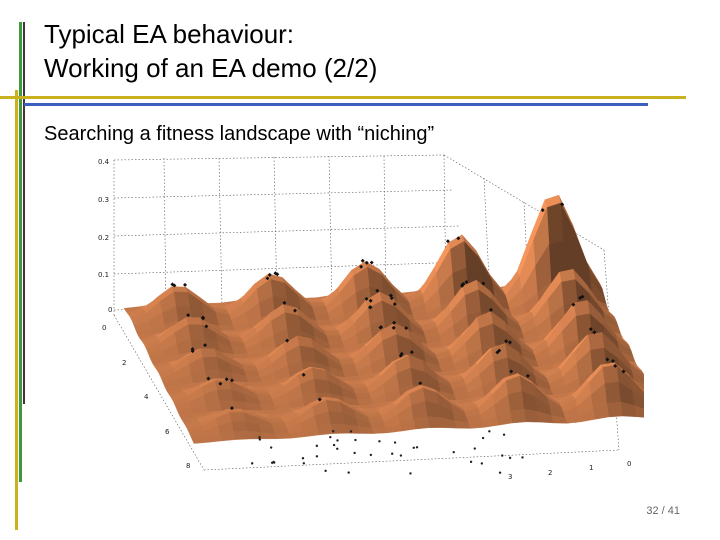 The height and width of the screenshot is (540, 720). Describe the element at coordinates (629, 464) in the screenshot. I see `right-tick-0: 0` at that location.